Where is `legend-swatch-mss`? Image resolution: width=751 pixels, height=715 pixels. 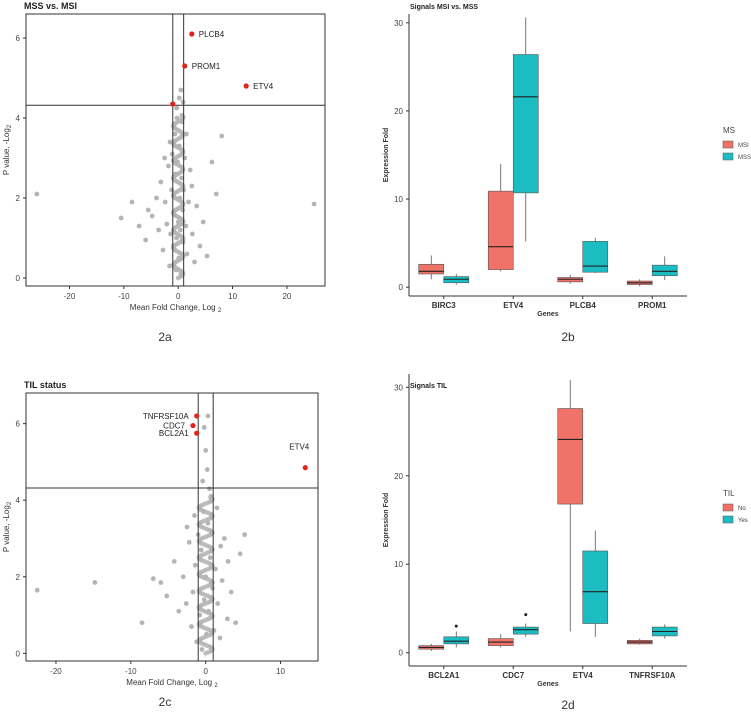 legend-swatch-mss is located at coordinates (728, 156).